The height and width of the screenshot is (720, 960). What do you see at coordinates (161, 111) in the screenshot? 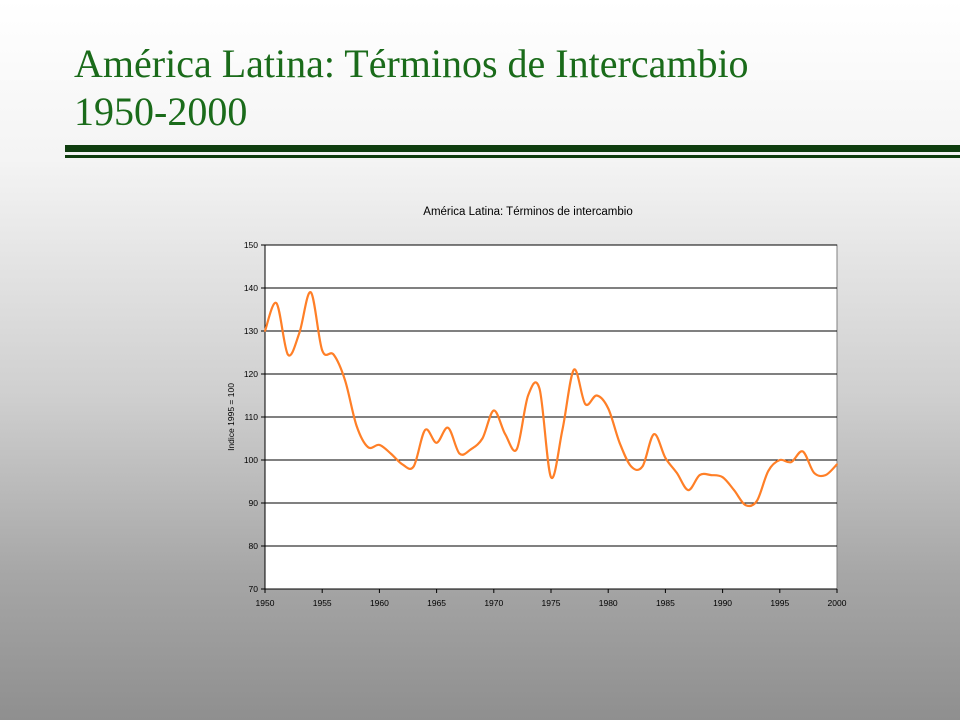
I see `slide-title-line-2: 1950-2000` at bounding box center [161, 111].